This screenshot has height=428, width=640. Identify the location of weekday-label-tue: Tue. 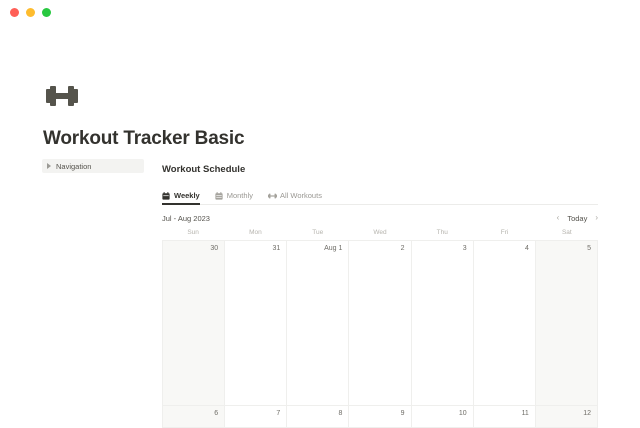
(318, 232).